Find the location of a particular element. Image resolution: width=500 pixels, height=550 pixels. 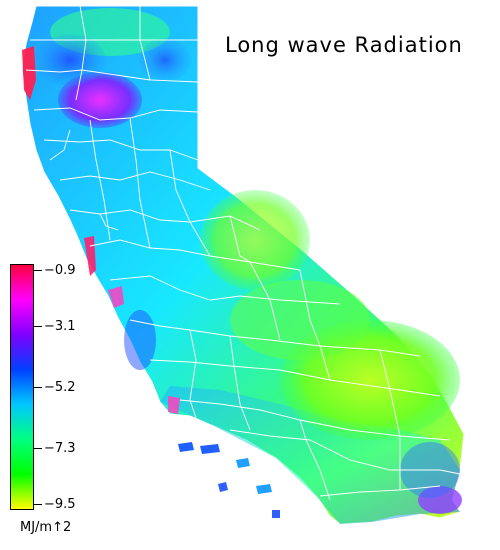

legend-color-bar is located at coordinates (22, 387).